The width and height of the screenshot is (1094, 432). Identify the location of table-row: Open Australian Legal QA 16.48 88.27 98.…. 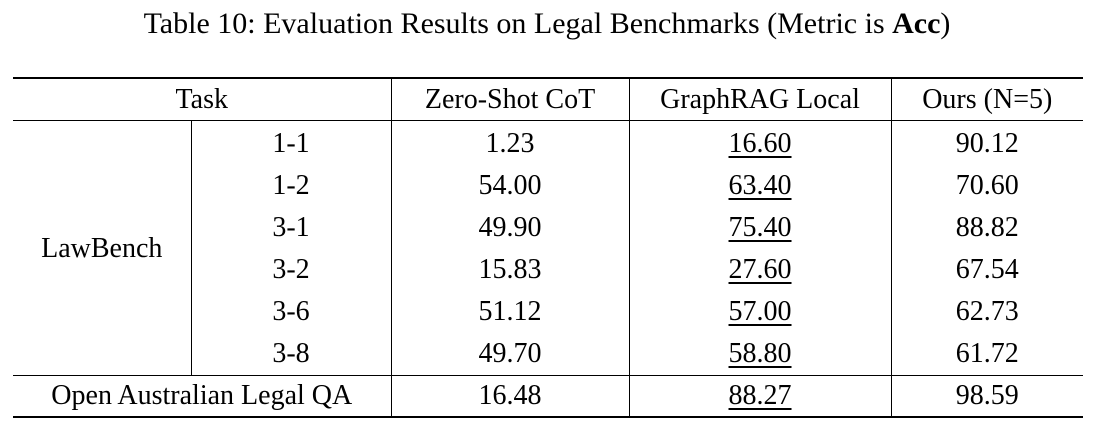
(548, 396).